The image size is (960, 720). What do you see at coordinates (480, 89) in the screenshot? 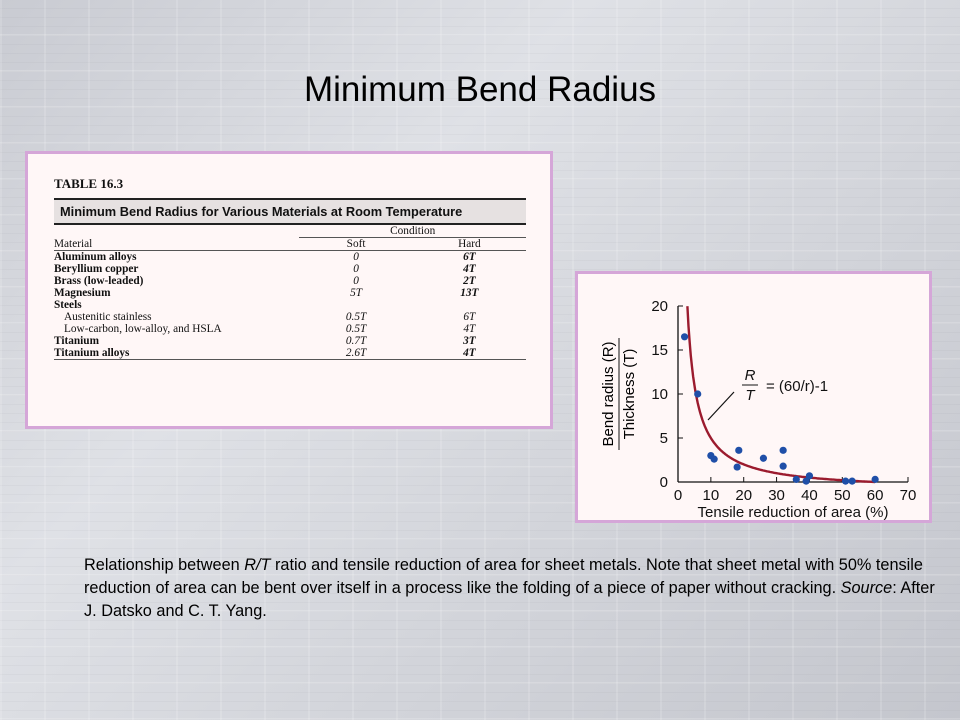
I see `slide-title: Minimum Bend Radius` at bounding box center [480, 89].